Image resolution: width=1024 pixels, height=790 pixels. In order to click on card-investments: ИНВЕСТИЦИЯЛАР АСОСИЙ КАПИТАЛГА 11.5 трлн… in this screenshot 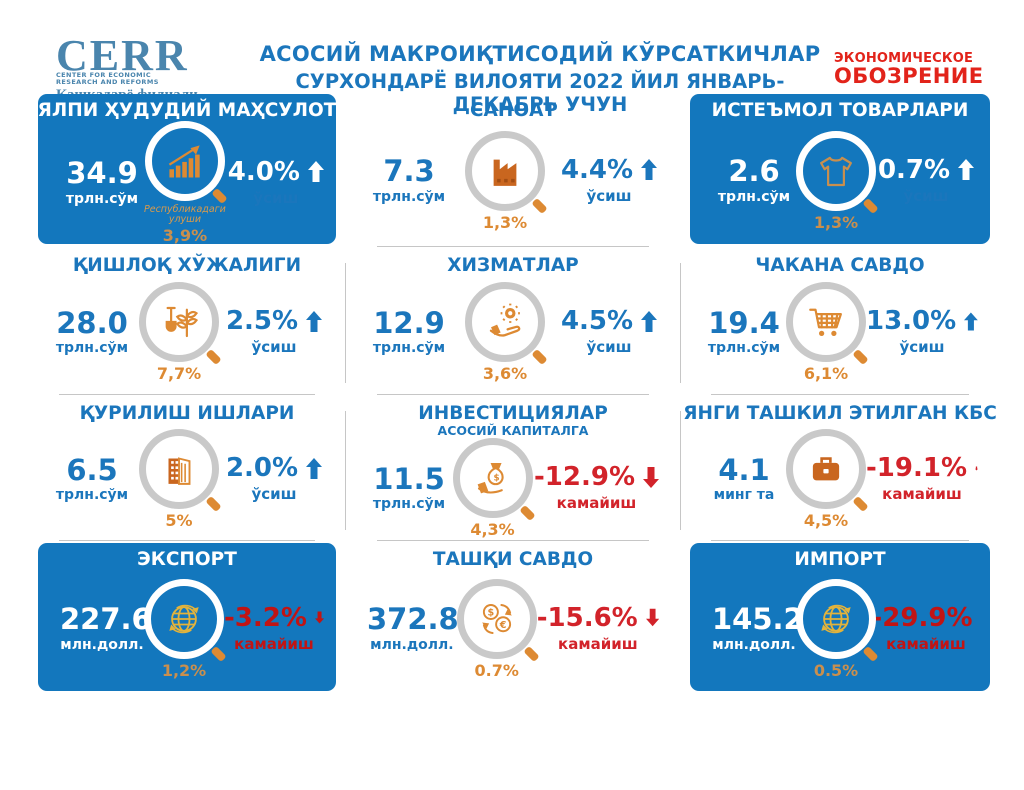, I will do `click(513, 469)`.